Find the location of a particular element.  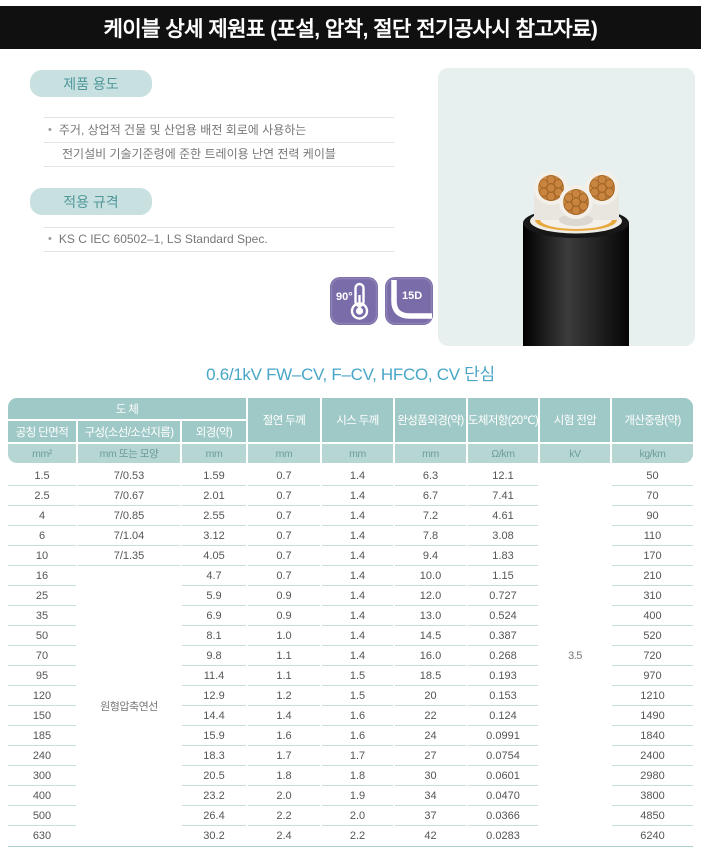

table-cell: 4.7 is located at coordinates (214, 576).